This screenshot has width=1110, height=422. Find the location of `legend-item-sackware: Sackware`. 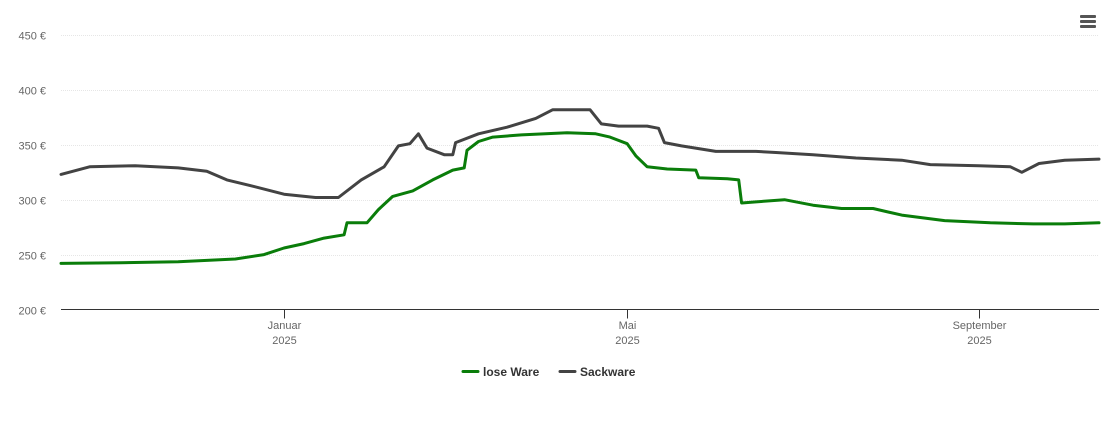

legend-item-sackware: Sackware is located at coordinates (597, 372).